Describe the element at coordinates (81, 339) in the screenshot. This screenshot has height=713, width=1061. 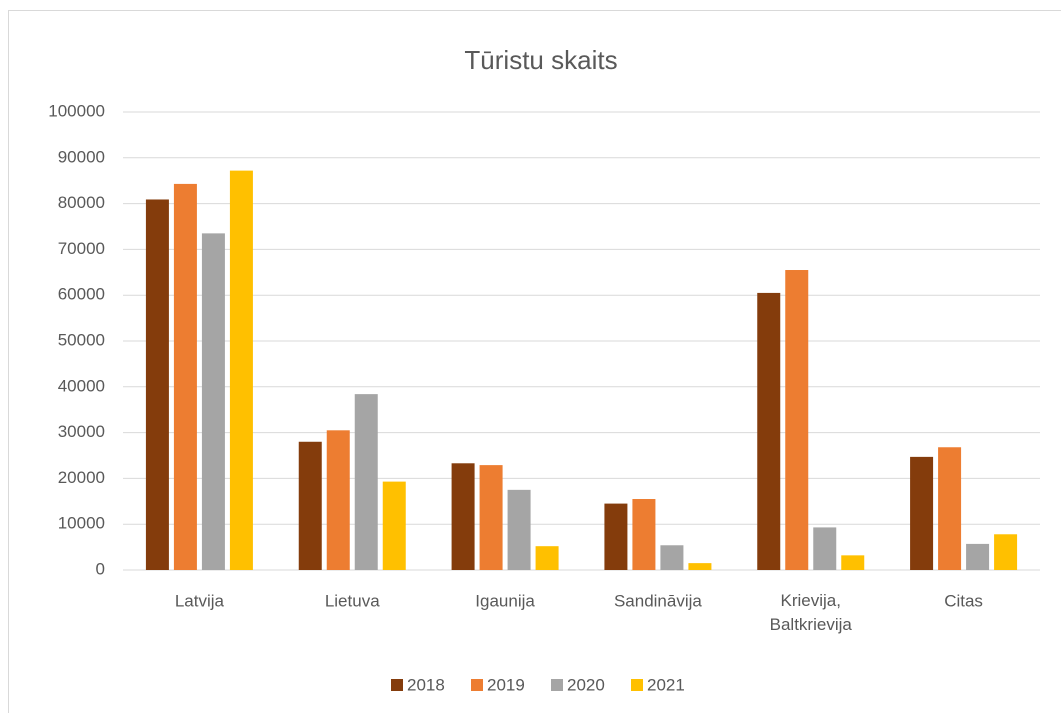
I see `y-tick-label: 50000` at that location.